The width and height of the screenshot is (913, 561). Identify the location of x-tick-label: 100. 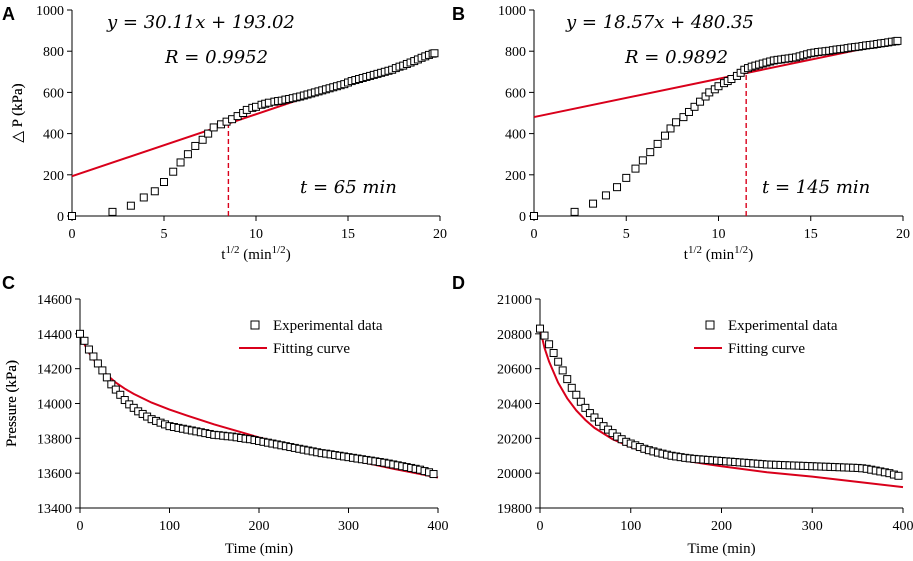
(630, 526).